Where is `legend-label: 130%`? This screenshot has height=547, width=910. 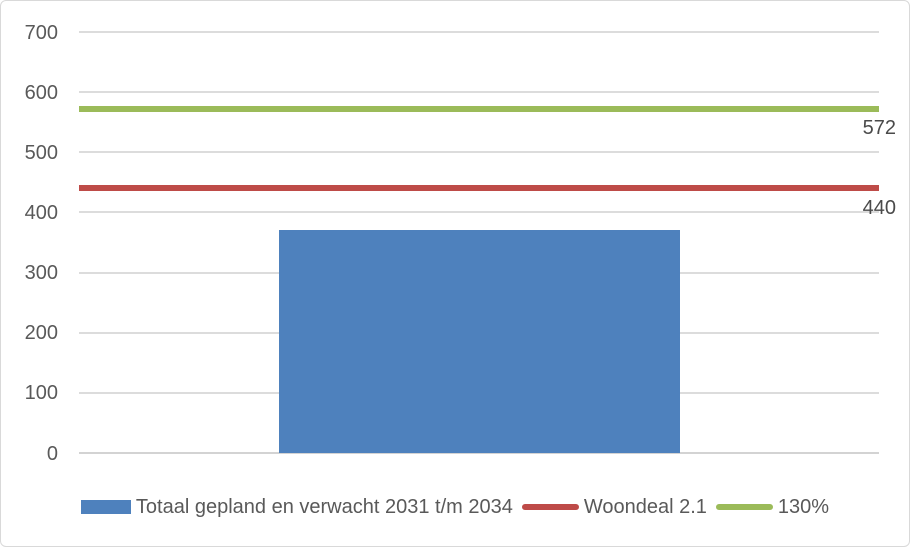
legend-label: 130% is located at coordinates (803, 506).